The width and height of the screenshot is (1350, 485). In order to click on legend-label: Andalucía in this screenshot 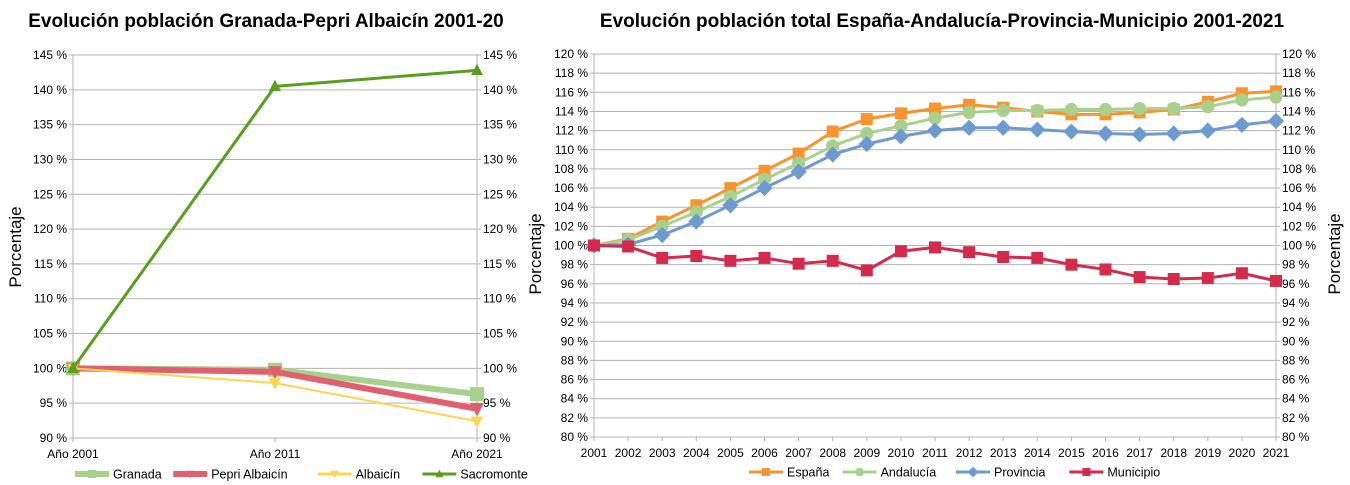, I will do `click(909, 473)`.